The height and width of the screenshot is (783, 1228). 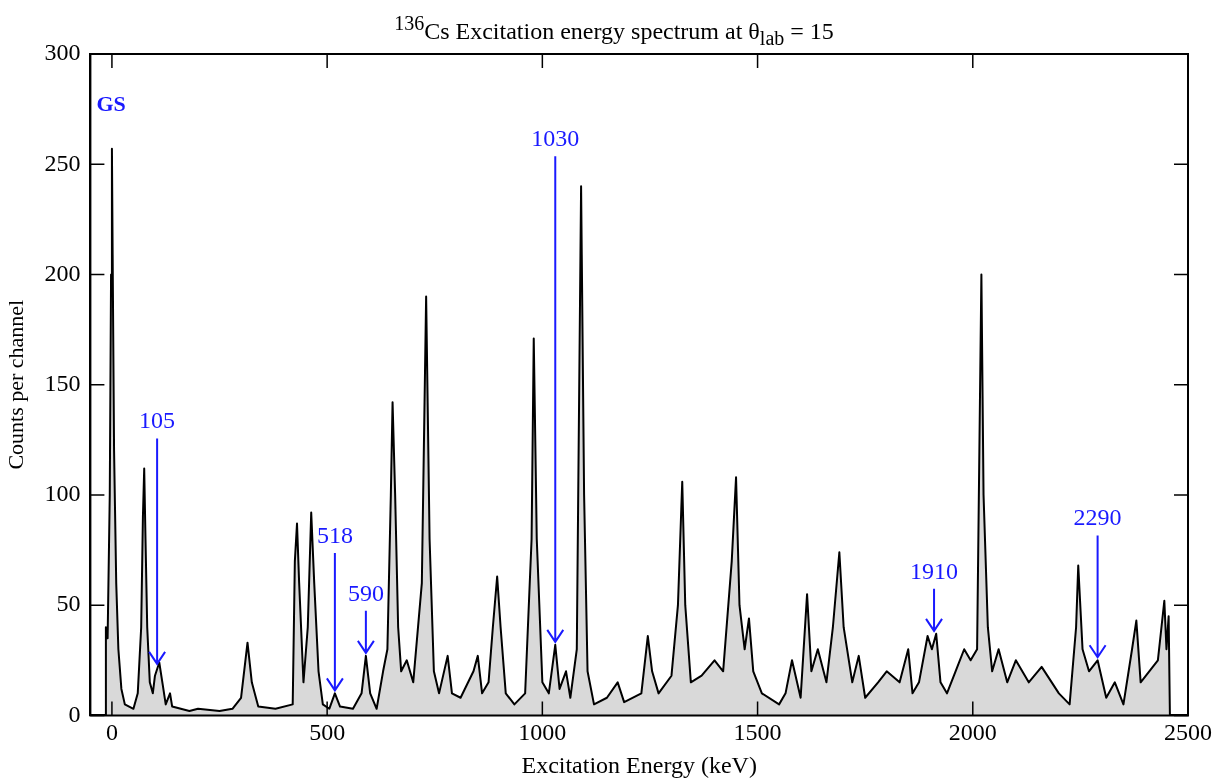 I want to click on annotation: 105, so click(x=157, y=420).